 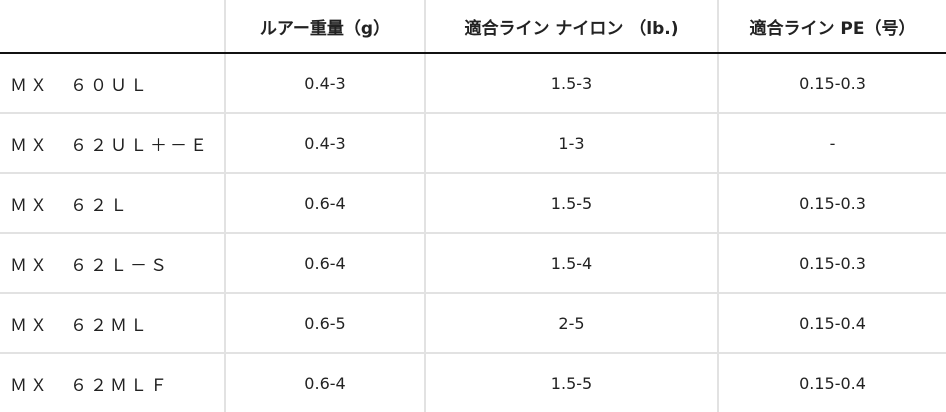 What do you see at coordinates (112, 322) in the screenshot?
I see `model-name: ＭＸ ６２ＭＬ` at bounding box center [112, 322].